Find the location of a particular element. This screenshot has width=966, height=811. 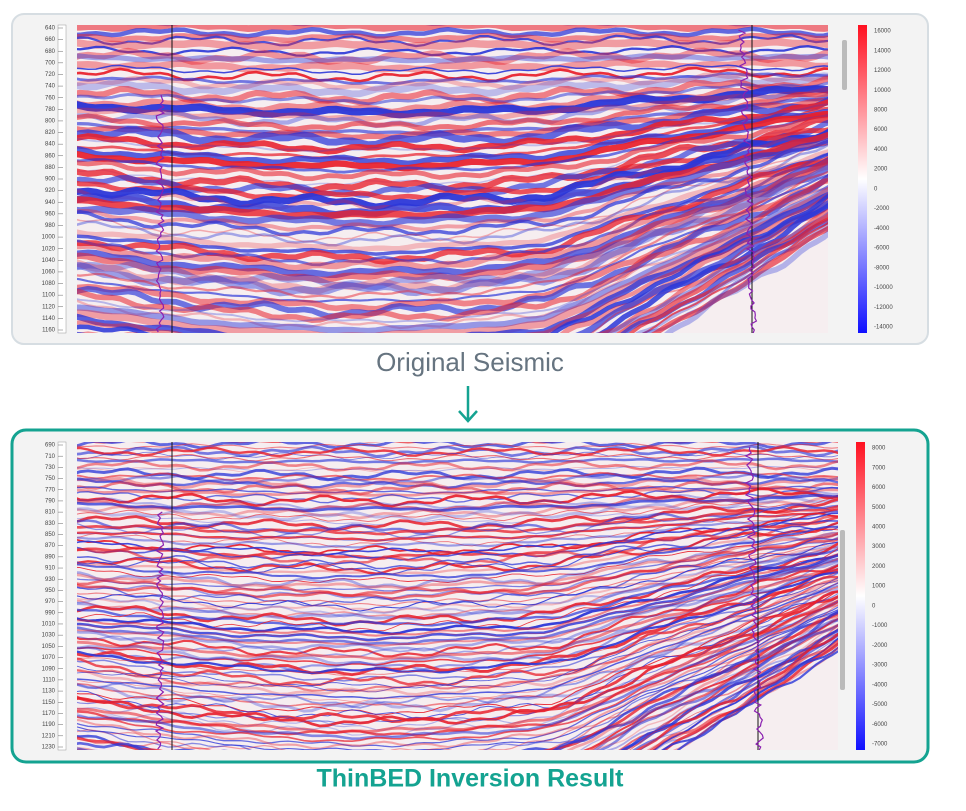

depth-label: 880 is located at coordinates (50, 168).